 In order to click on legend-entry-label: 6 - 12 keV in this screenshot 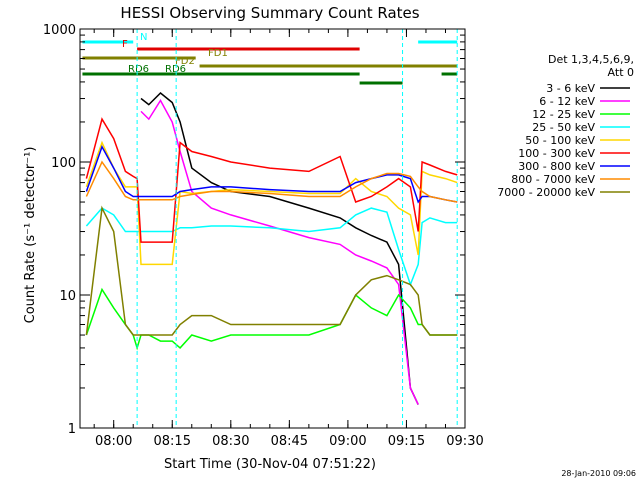, I will do `click(567, 101)`.